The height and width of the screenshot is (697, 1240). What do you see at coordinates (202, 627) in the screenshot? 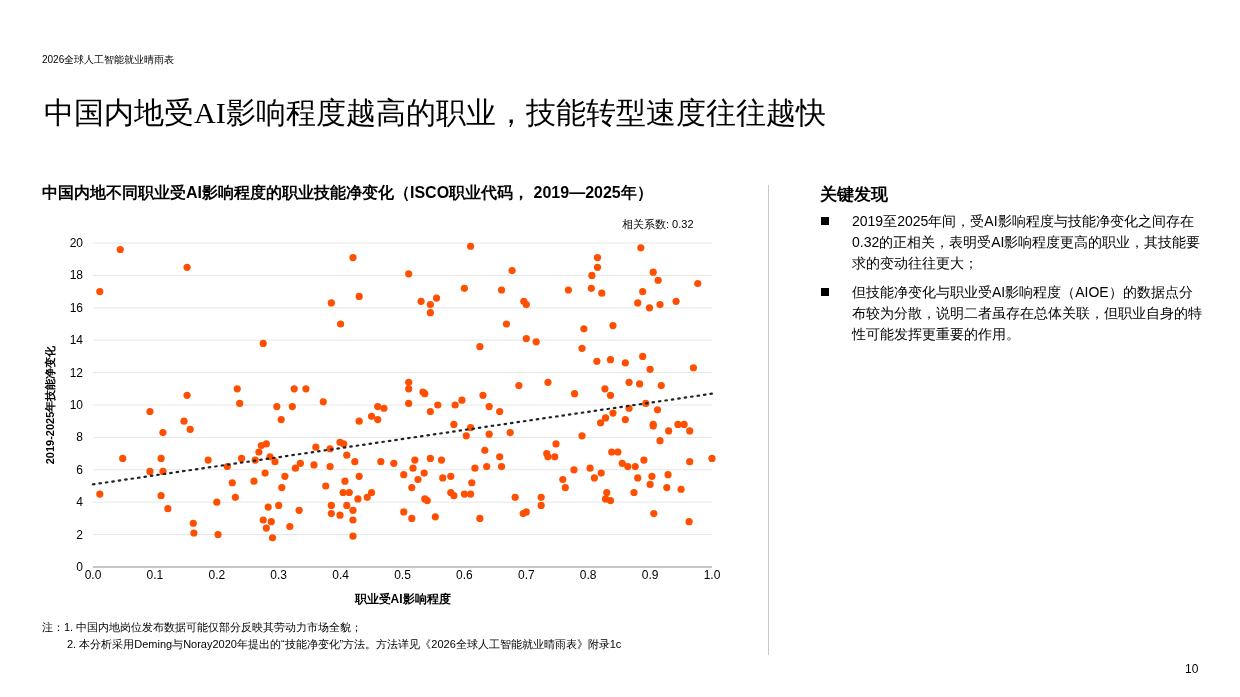
I see `text: 注：1. 中国内地岗位发布数据可能仅部分反映其劳动力市场全貌；` at bounding box center [202, 627].